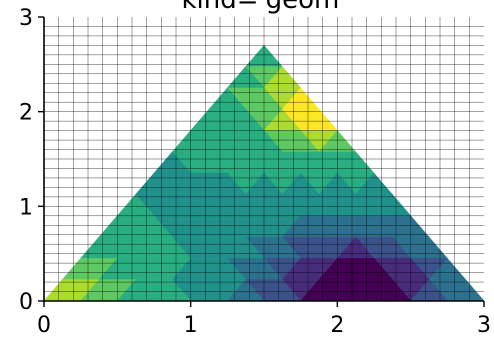 This screenshot has height=344, width=494. I want to click on x-tick-label: 3, so click(484, 325).